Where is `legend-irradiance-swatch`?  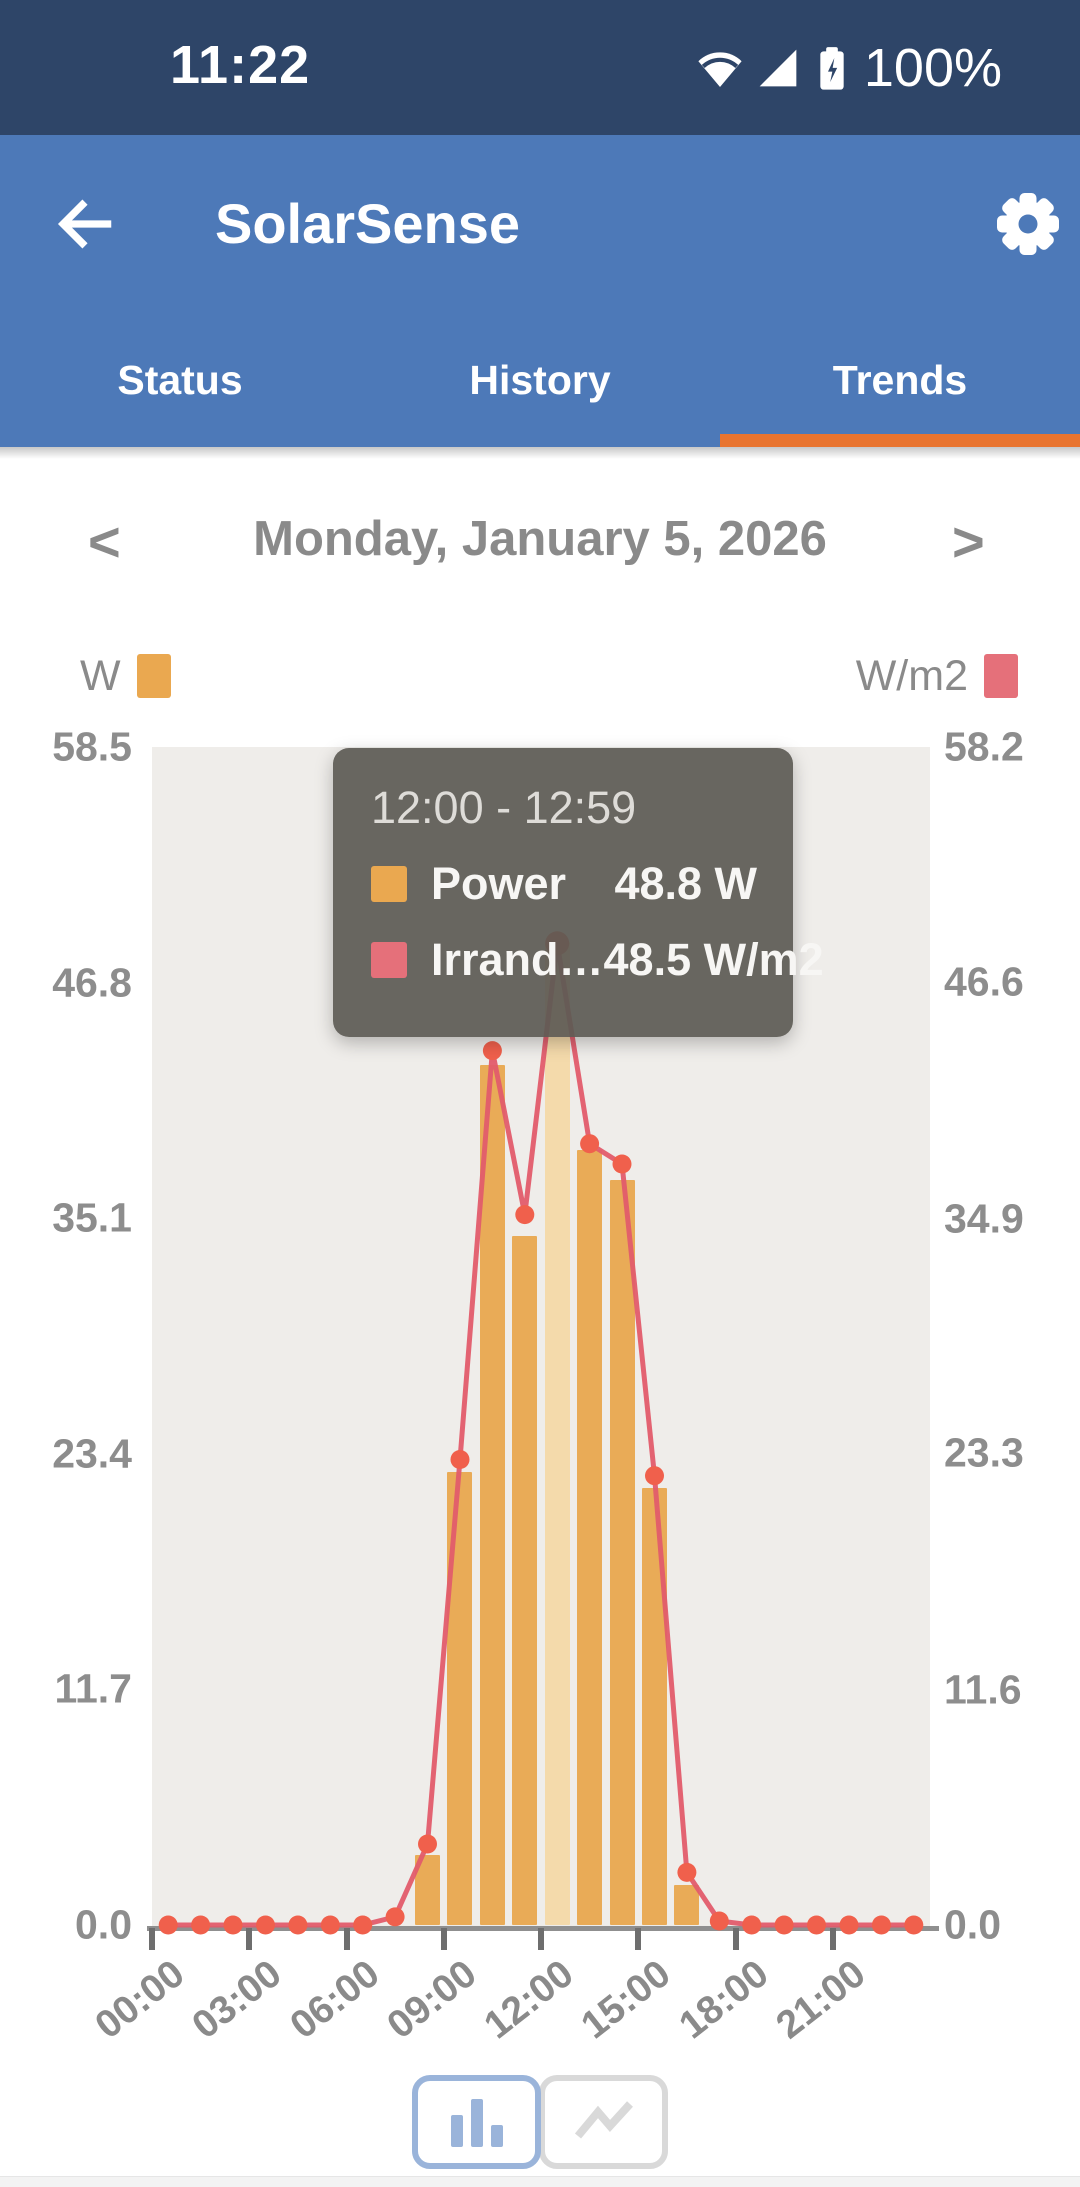 legend-irradiance-swatch is located at coordinates (1001, 676).